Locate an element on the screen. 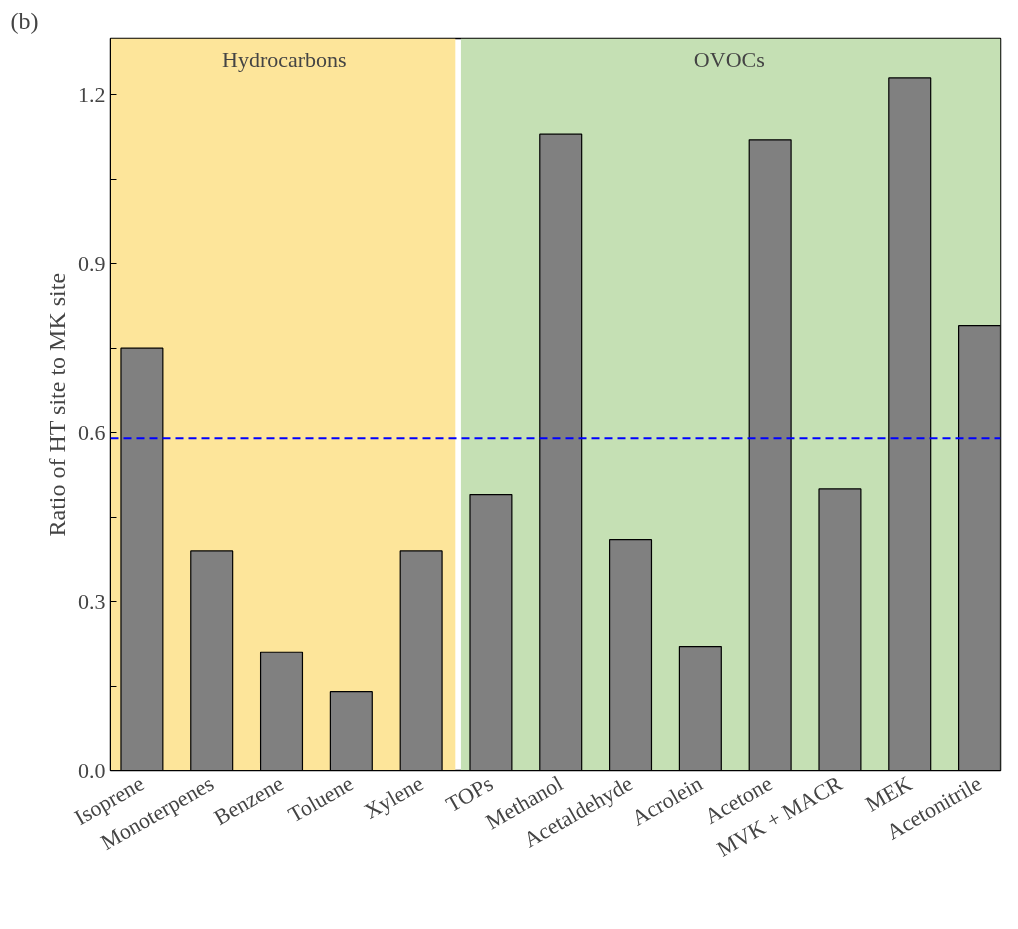  y-axis-title: Ratio of HT site to MK site is located at coordinates (57, 404).